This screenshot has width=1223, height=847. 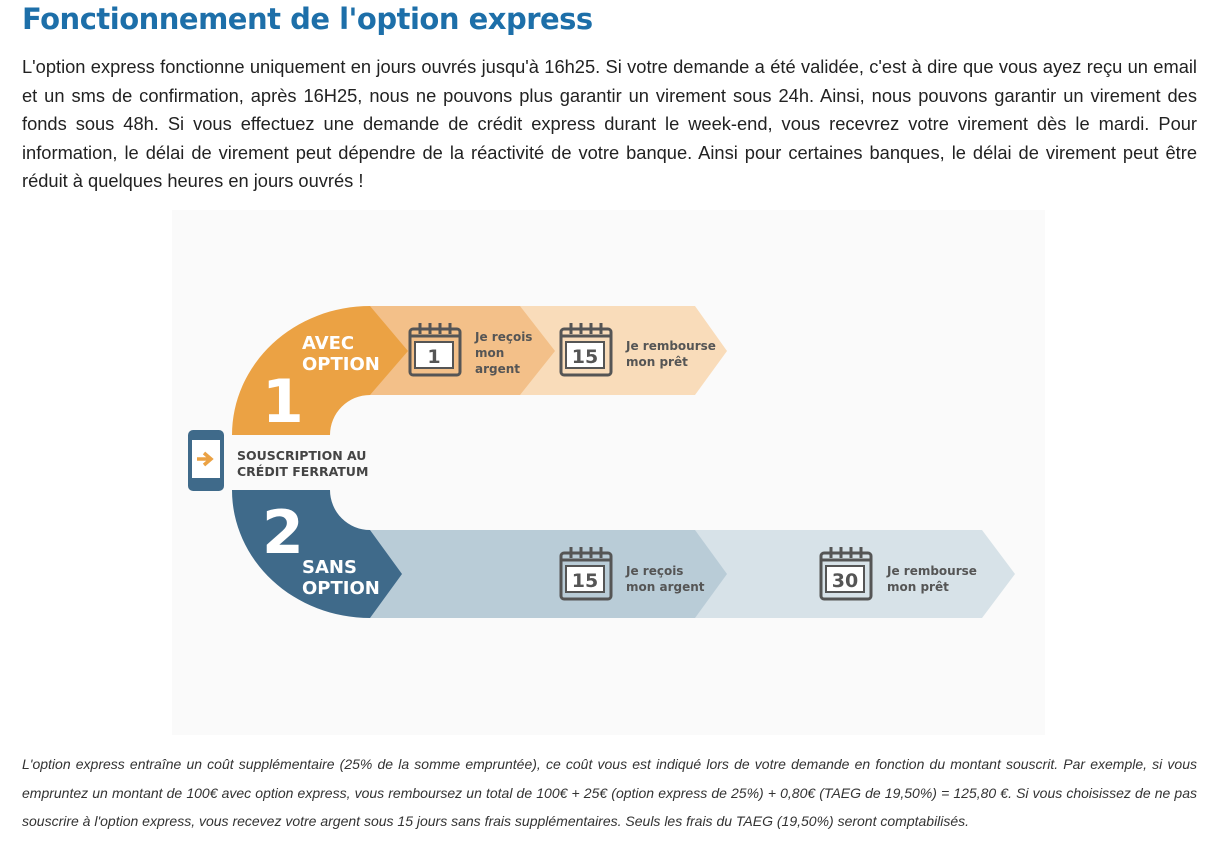 I want to click on page-title: Fonctionnement de l'option express, so click(x=307, y=19).